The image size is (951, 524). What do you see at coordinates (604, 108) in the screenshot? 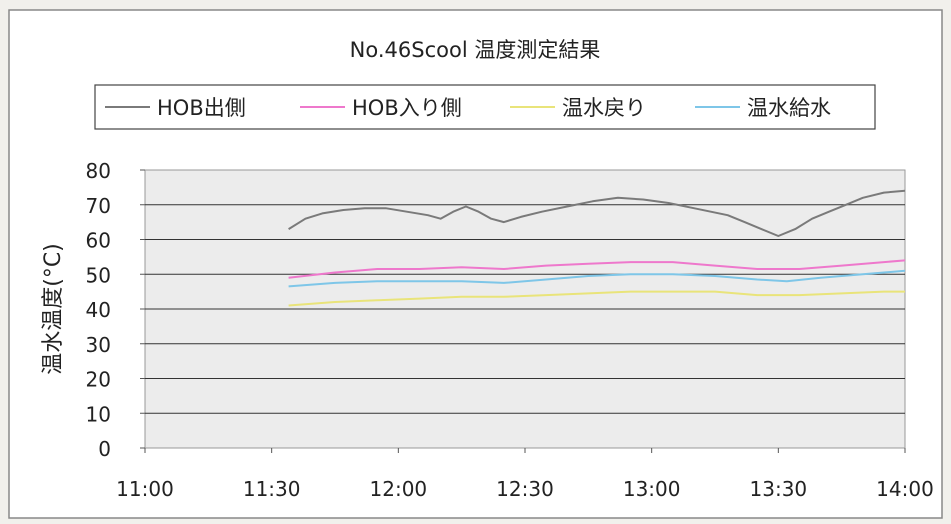
I see `legend-label: 温水戻り` at bounding box center [604, 108].